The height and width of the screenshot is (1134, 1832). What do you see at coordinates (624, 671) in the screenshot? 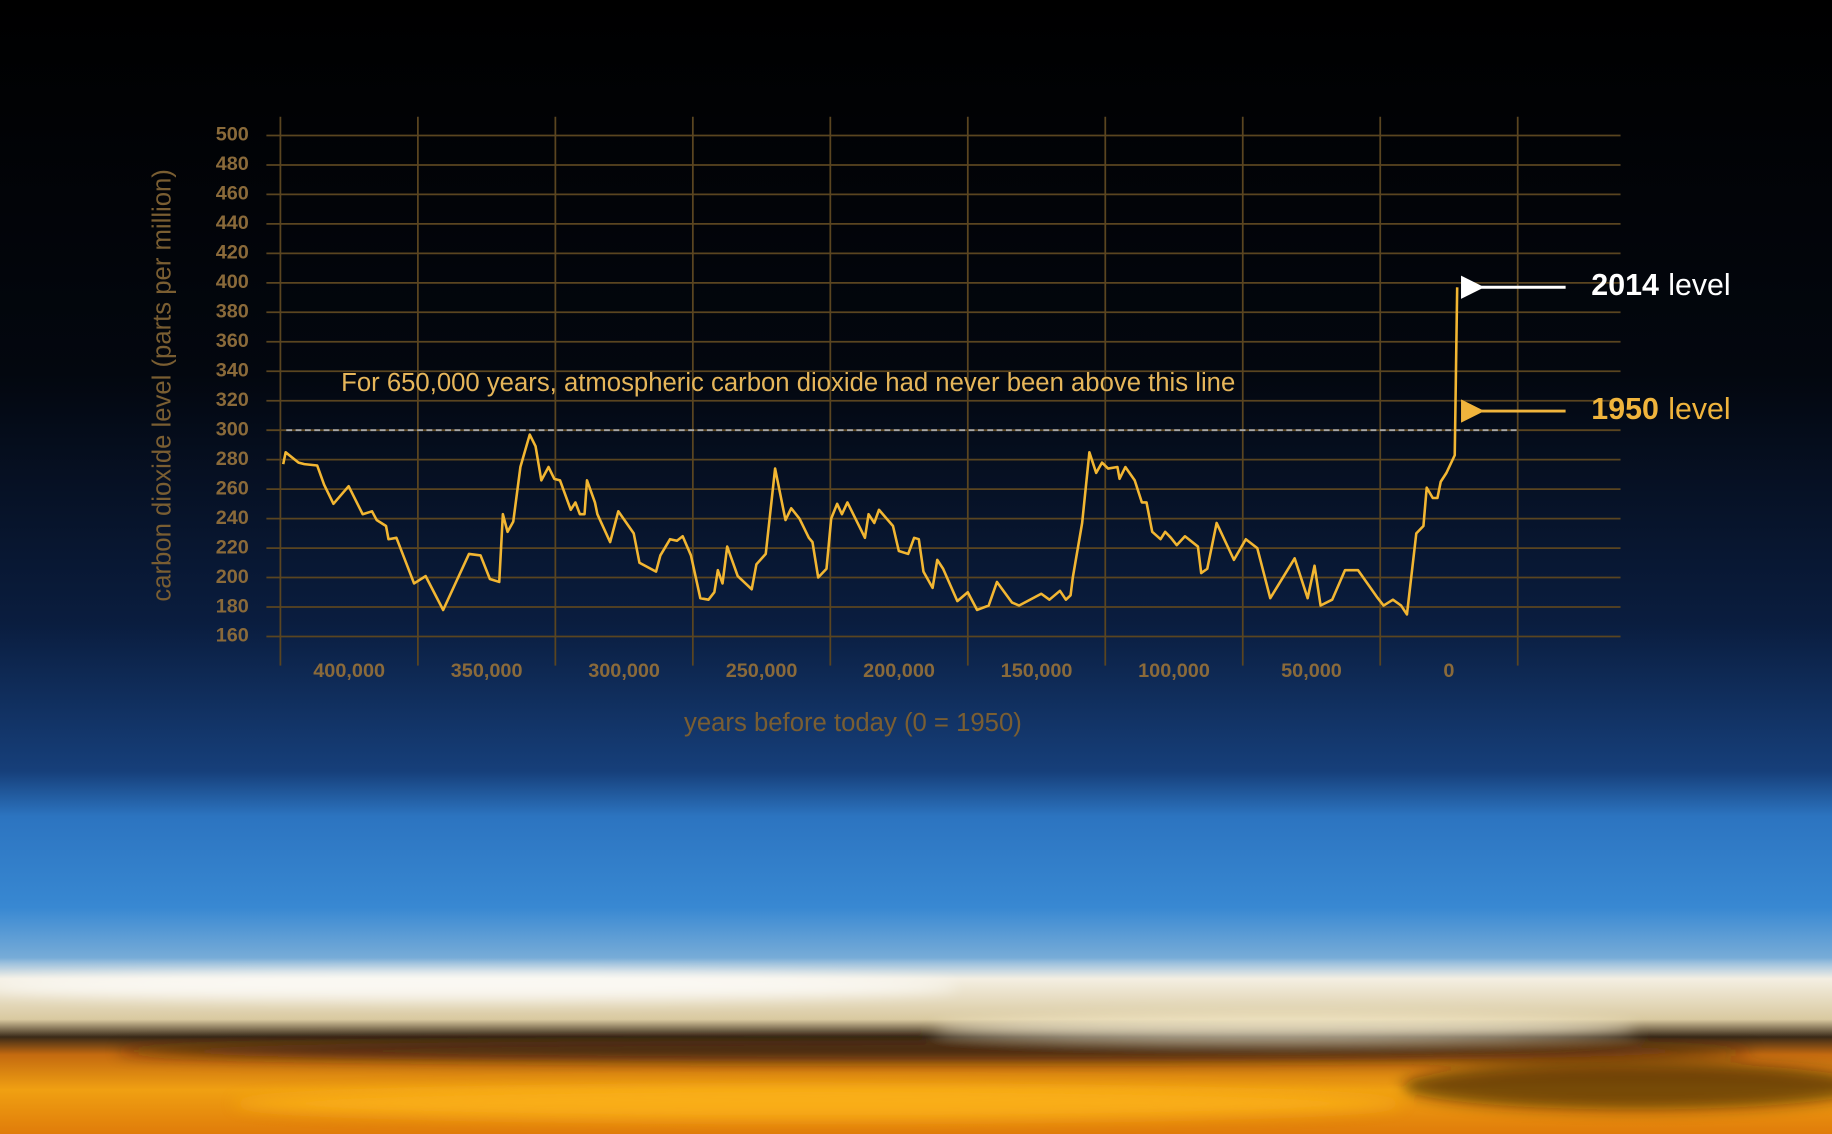
I see `x-tick-label: 300,000` at bounding box center [624, 671].